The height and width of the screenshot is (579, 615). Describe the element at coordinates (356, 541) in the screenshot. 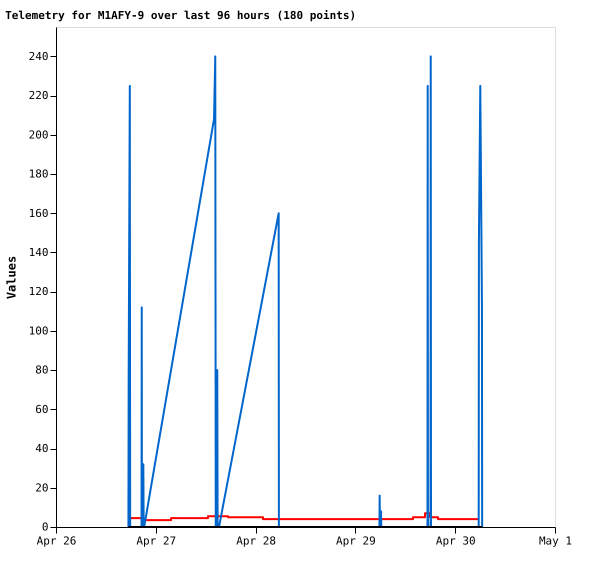

I see `x-tick-label: Apr 29` at that location.